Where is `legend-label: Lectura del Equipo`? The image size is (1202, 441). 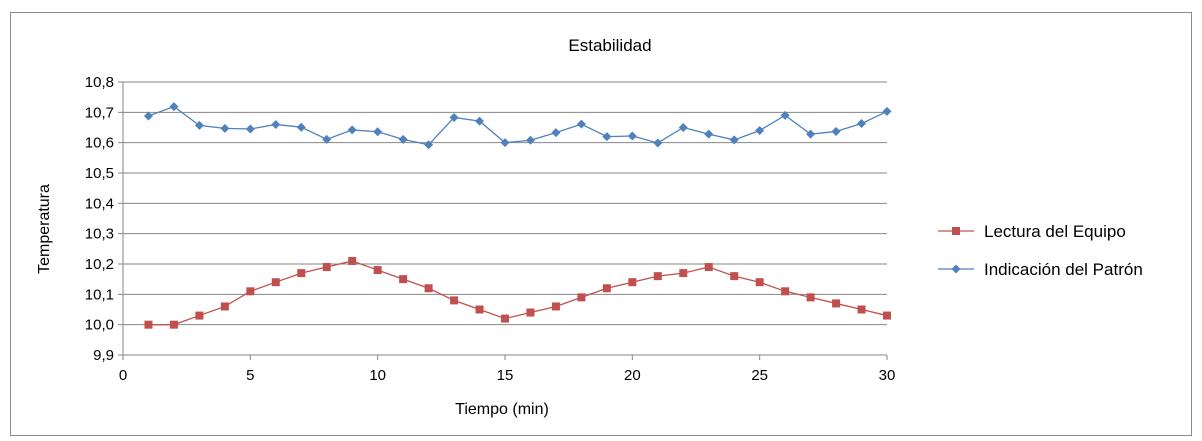
legend-label: Lectura del Equipo is located at coordinates (1055, 231).